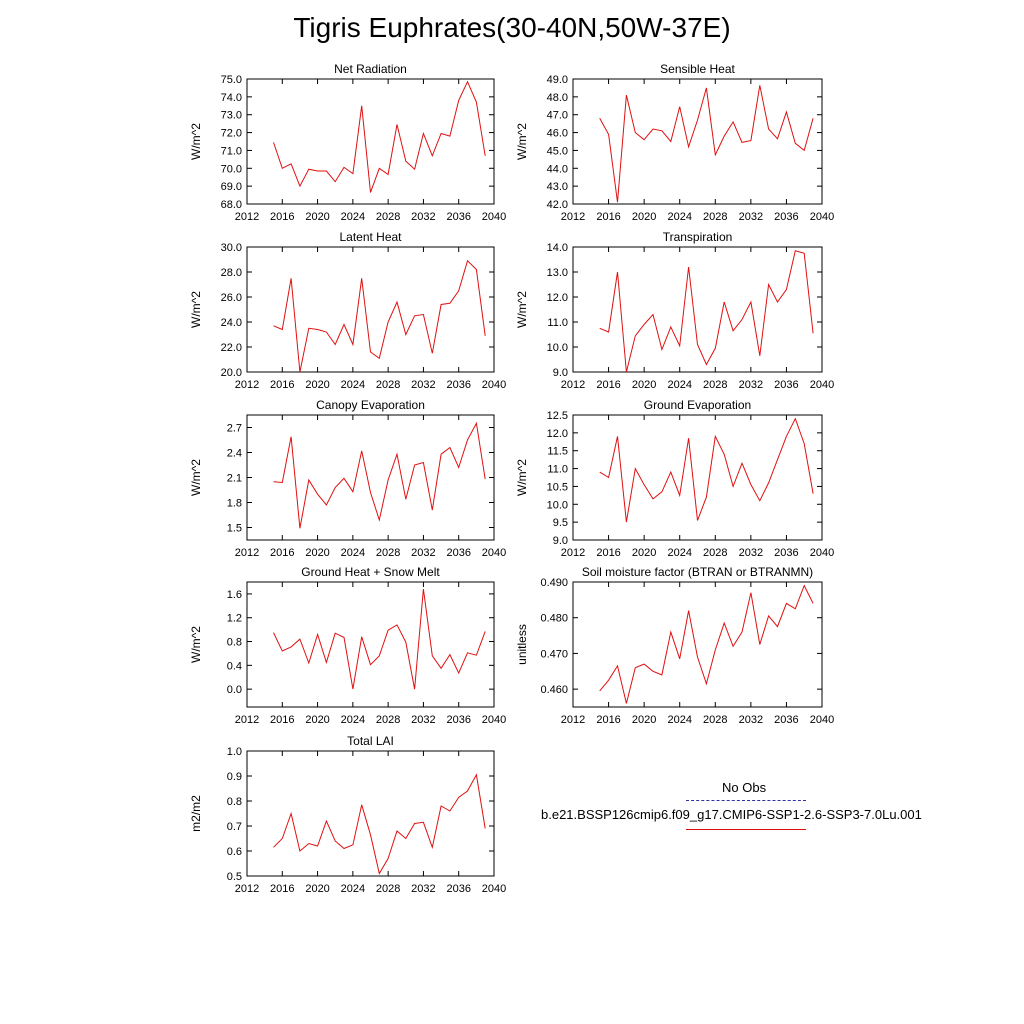 The height and width of the screenshot is (1024, 1024). I want to click on y-tick-label: 0.470, so click(554, 654).